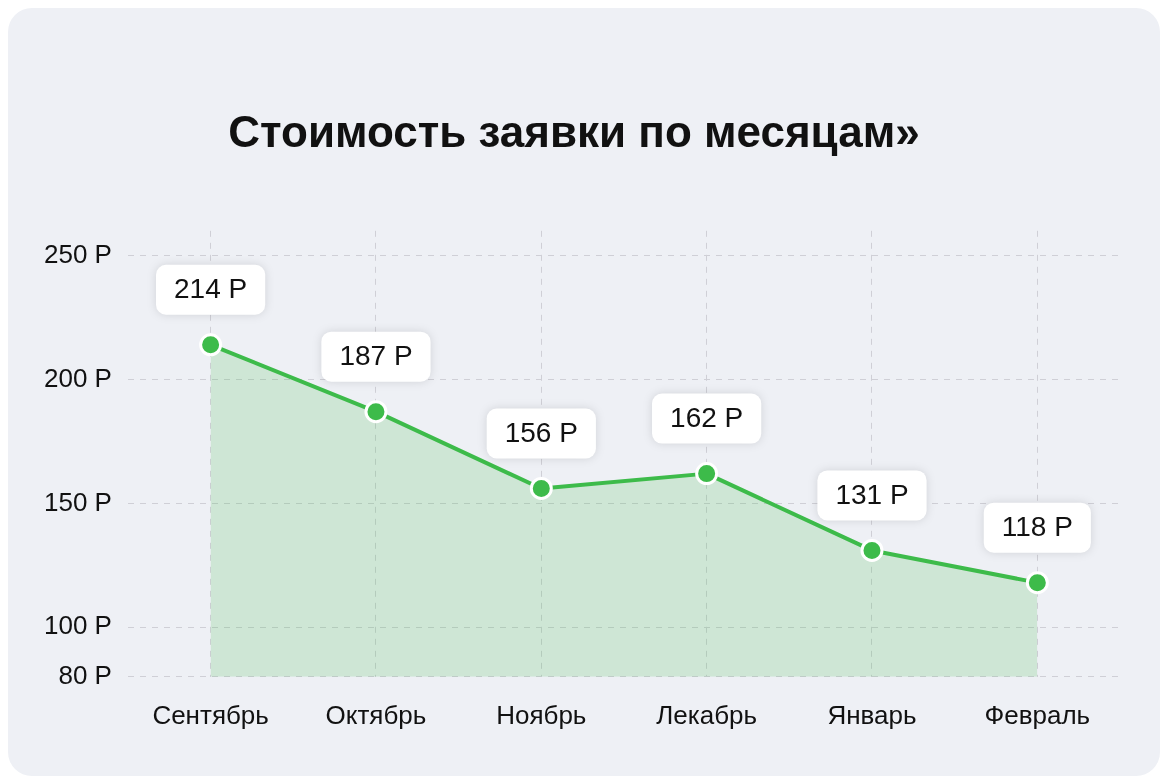 The height and width of the screenshot is (784, 1168). Describe the element at coordinates (77, 625) in the screenshot. I see `y-tick-label: 100 Р` at that location.